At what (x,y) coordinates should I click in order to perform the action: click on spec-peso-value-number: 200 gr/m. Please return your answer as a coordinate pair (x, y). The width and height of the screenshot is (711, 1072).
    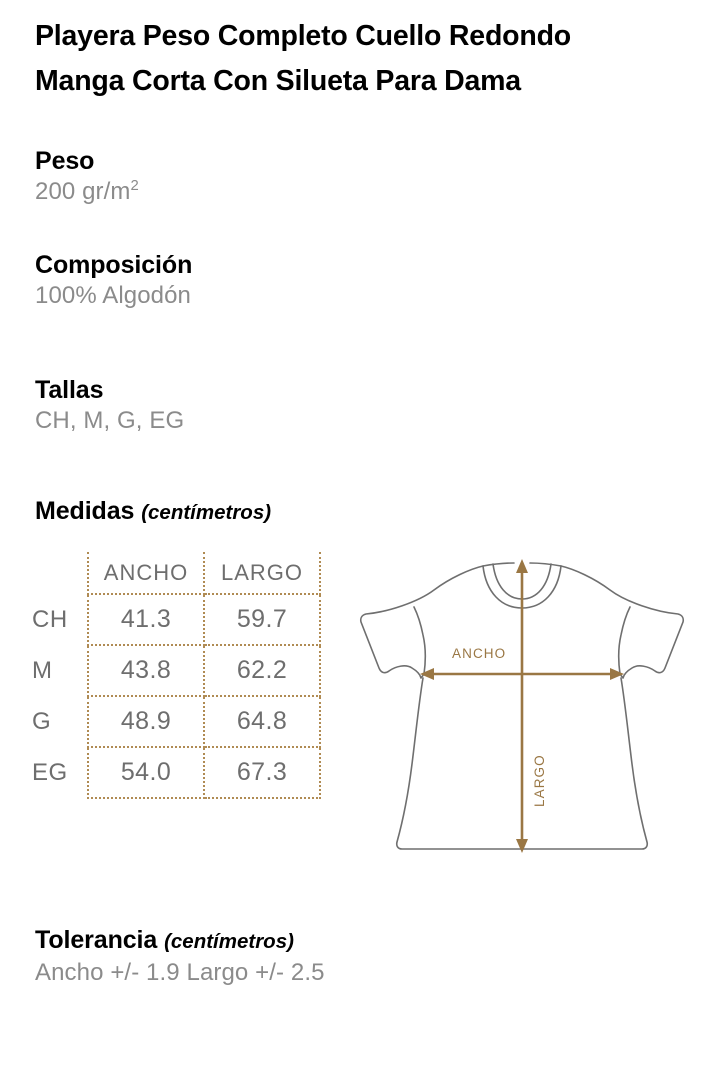
    Looking at the image, I should click on (83, 191).